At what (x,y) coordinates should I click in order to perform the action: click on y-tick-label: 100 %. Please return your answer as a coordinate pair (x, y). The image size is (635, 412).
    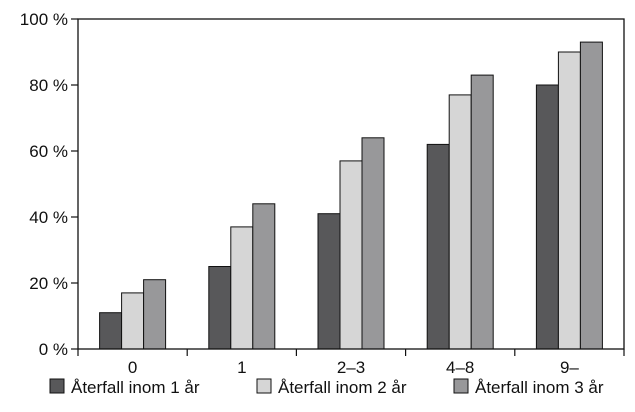
    Looking at the image, I should click on (44, 19).